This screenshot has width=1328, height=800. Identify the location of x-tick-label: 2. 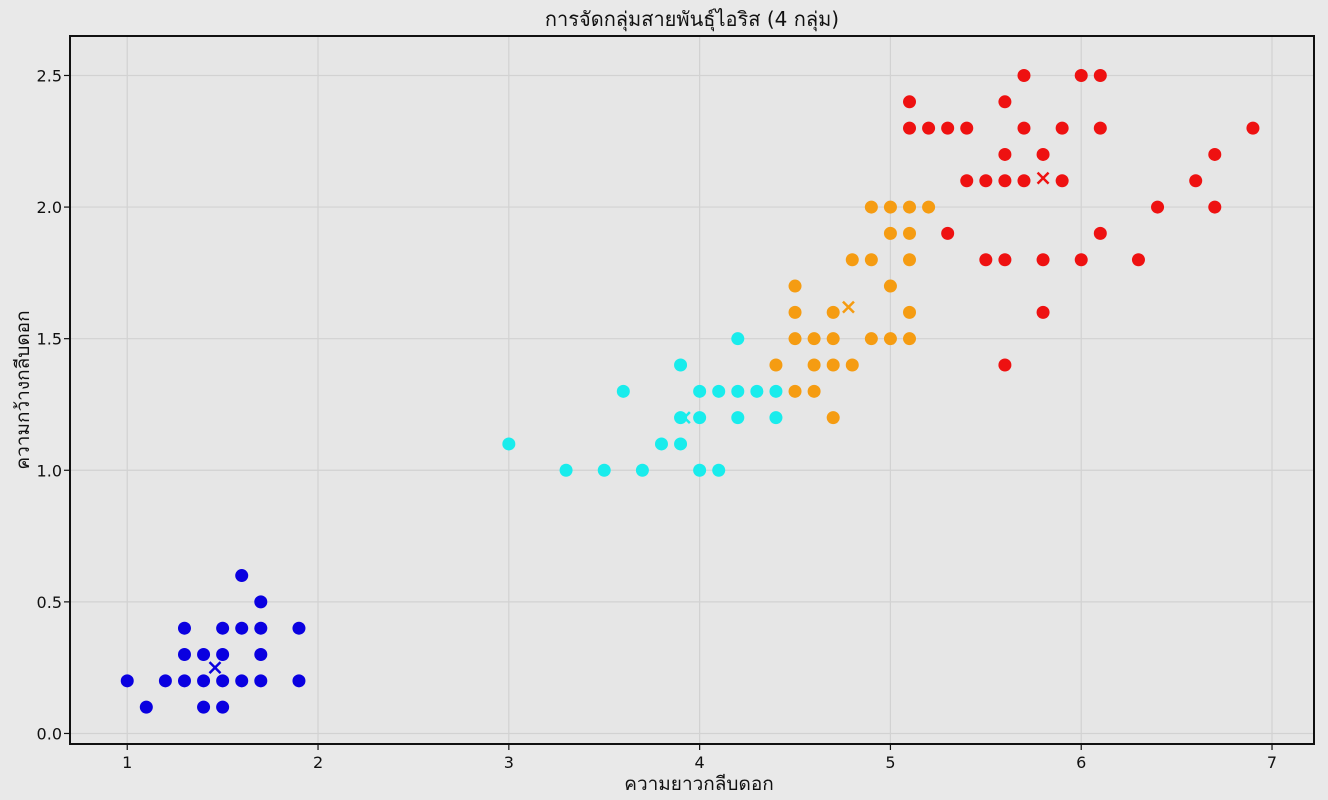
(318, 762).